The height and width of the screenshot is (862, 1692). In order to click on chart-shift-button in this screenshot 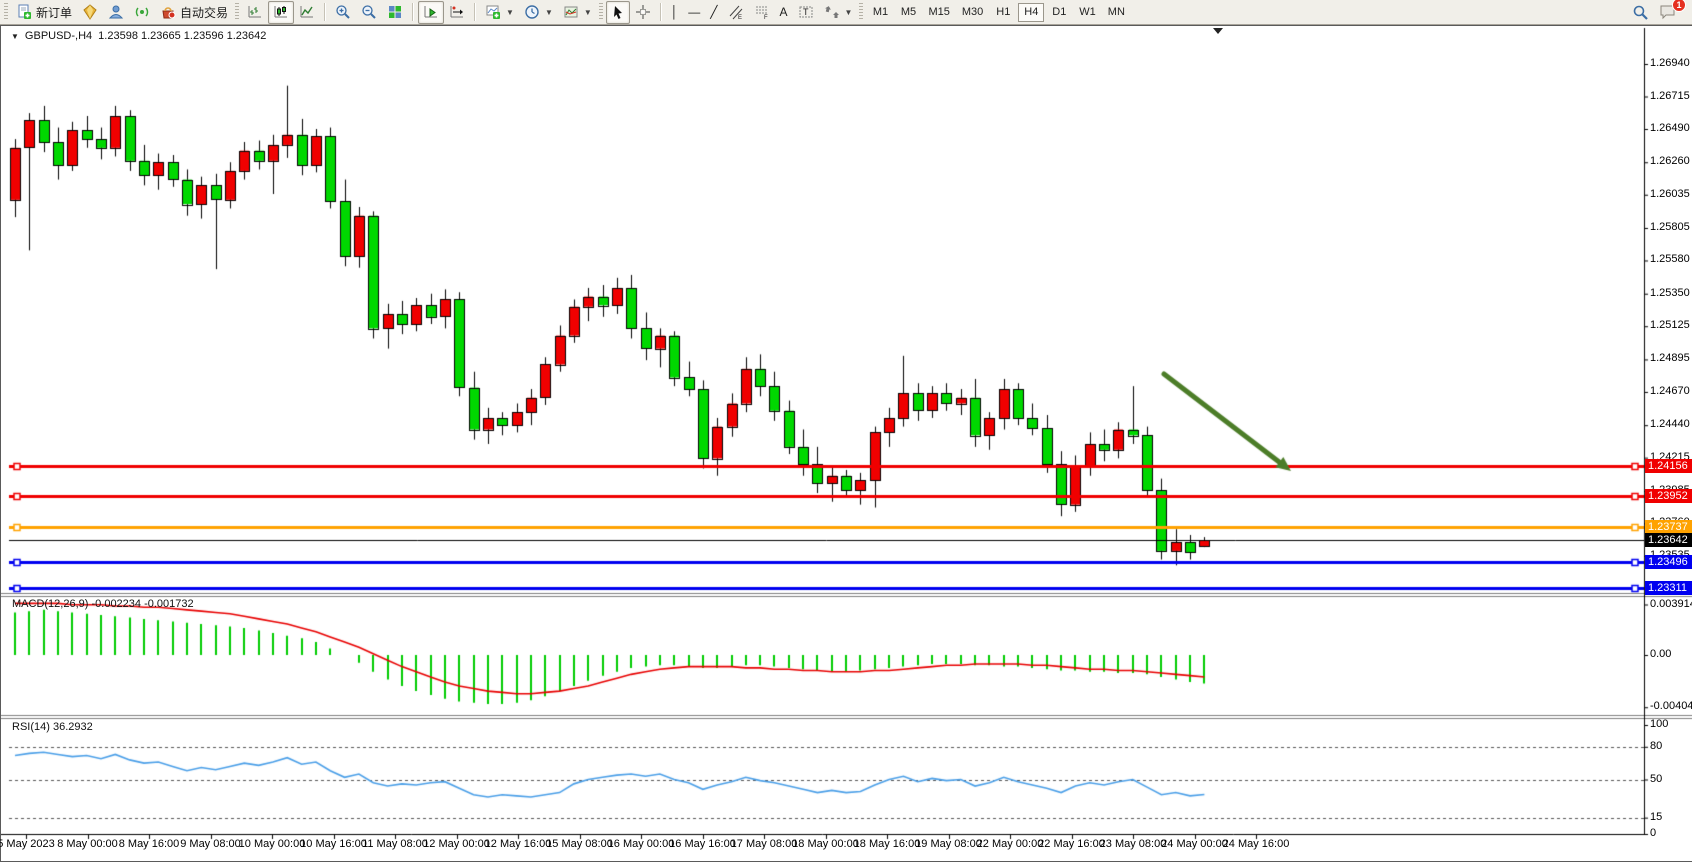, I will do `click(457, 12)`.